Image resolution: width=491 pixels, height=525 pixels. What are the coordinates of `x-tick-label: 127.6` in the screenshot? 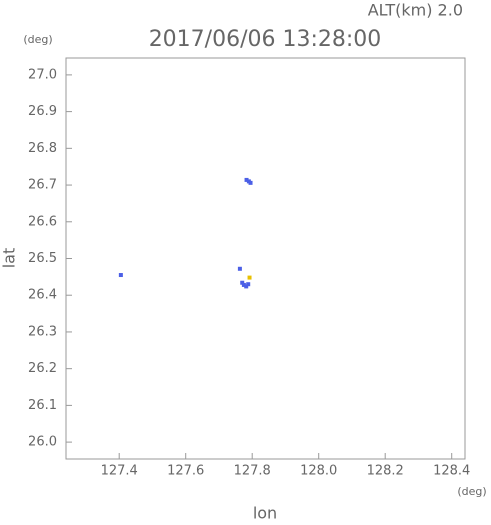 It's located at (185, 471).